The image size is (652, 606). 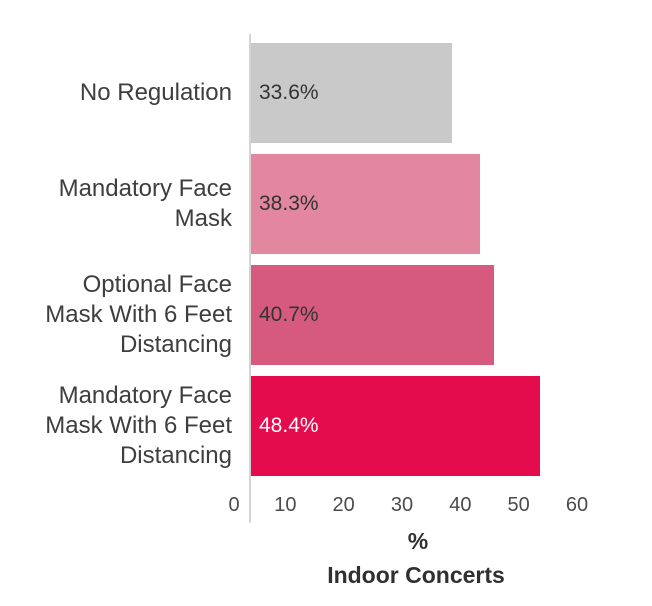 I want to click on x-axis-sublabel: Indoor Concerts, so click(x=416, y=575).